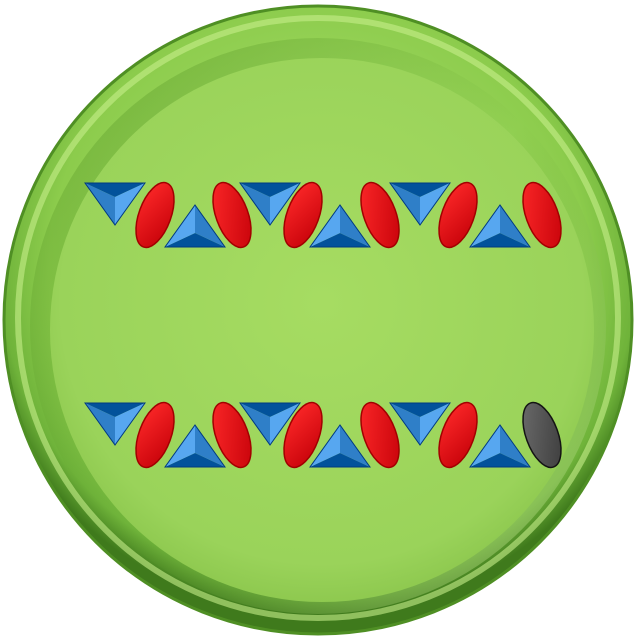  I want to click on bottom-row, so click(323, 435).